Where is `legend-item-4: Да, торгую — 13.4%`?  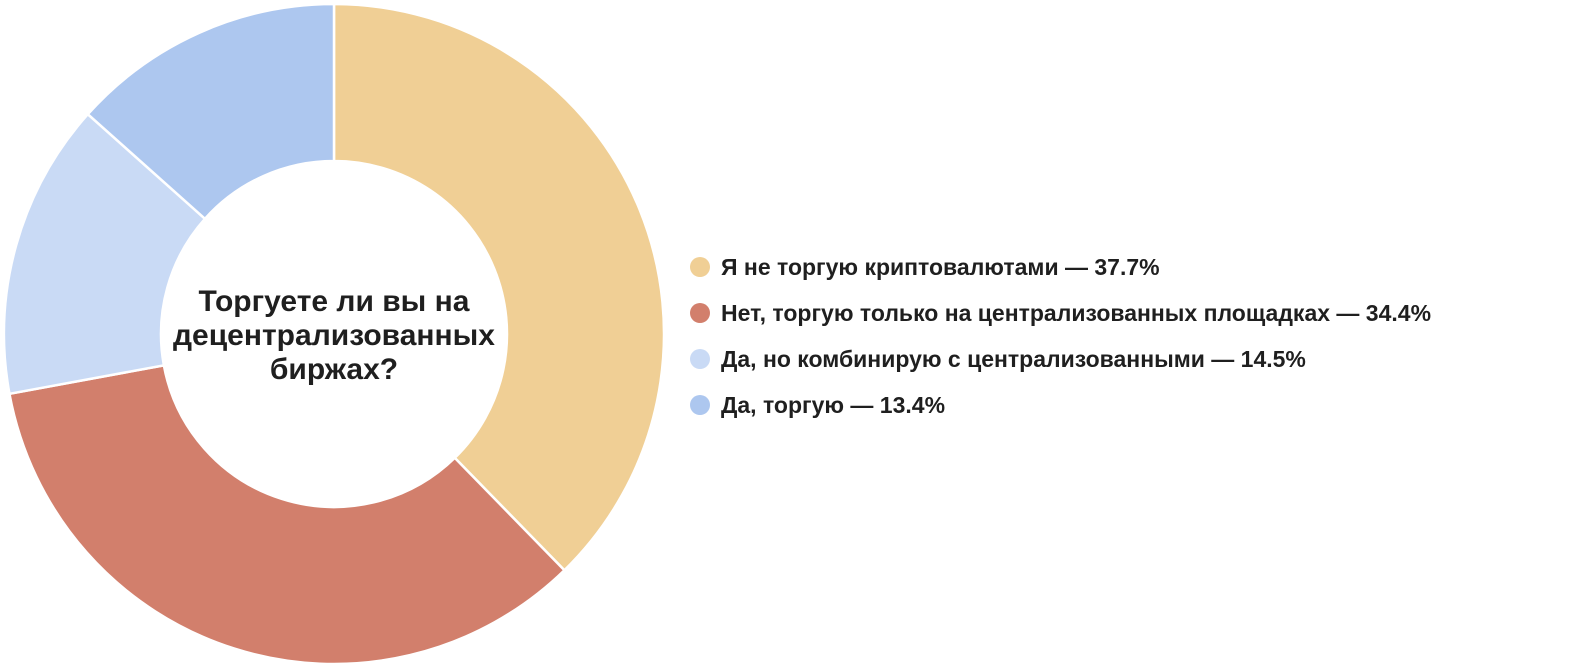
legend-item-4: Да, торгую — 13.4% is located at coordinates (1060, 405).